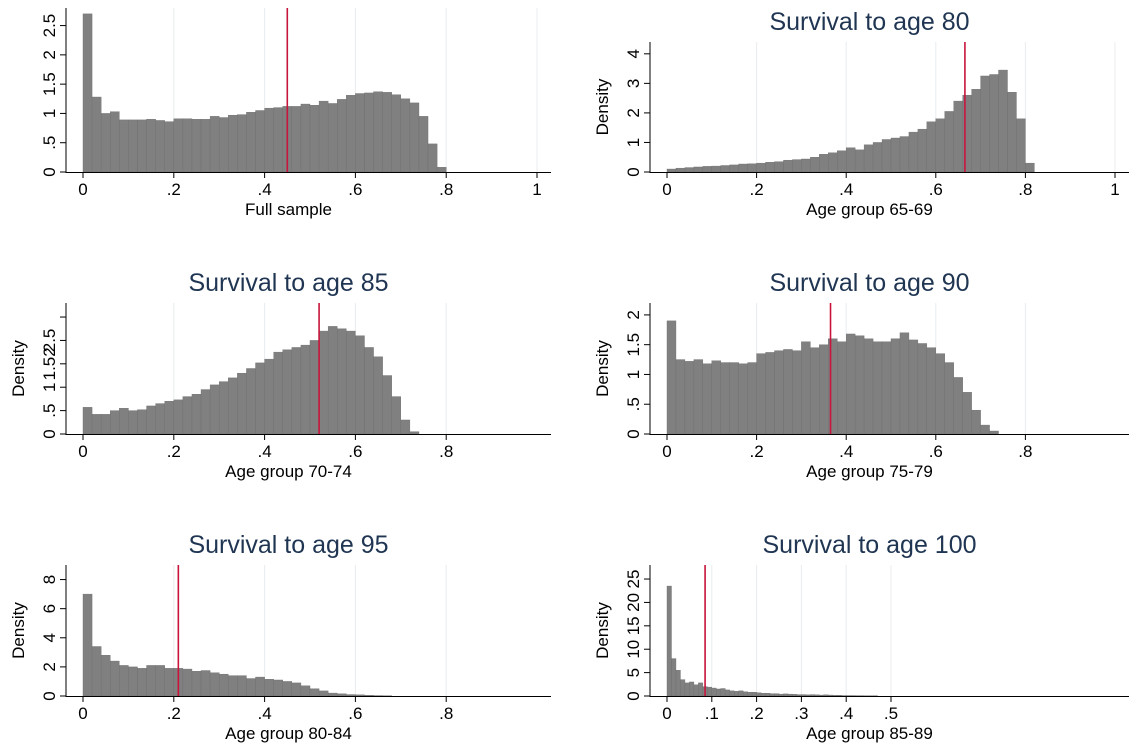 The image size is (1129, 754). I want to click on y-tick-label: 4, so click(633, 53).